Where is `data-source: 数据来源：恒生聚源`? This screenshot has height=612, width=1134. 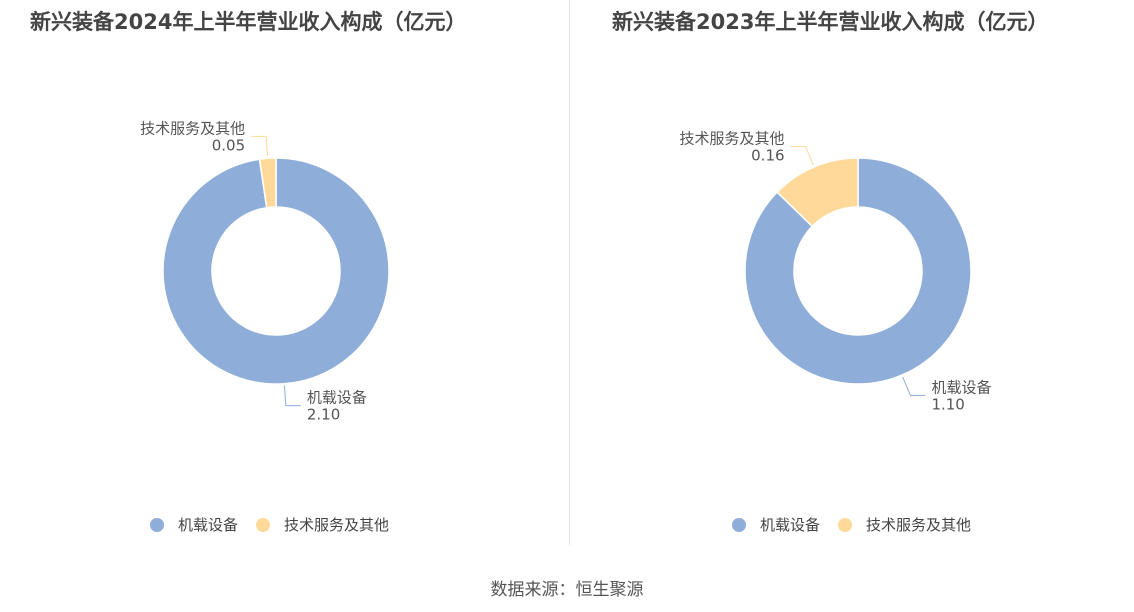 data-source: 数据来源：恒生聚源 is located at coordinates (567, 590).